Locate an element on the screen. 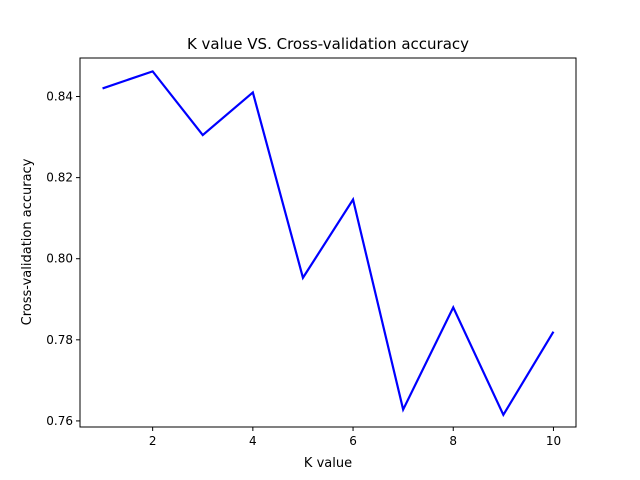 The width and height of the screenshot is (640, 480). x-tick-label: 4 is located at coordinates (253, 441).